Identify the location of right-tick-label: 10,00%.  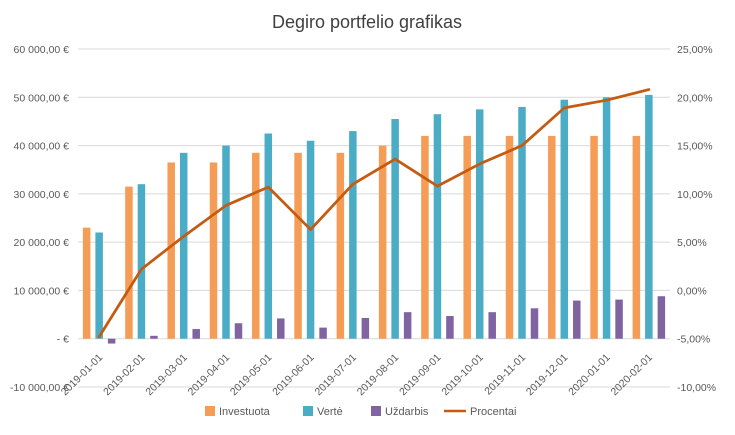
(695, 195).